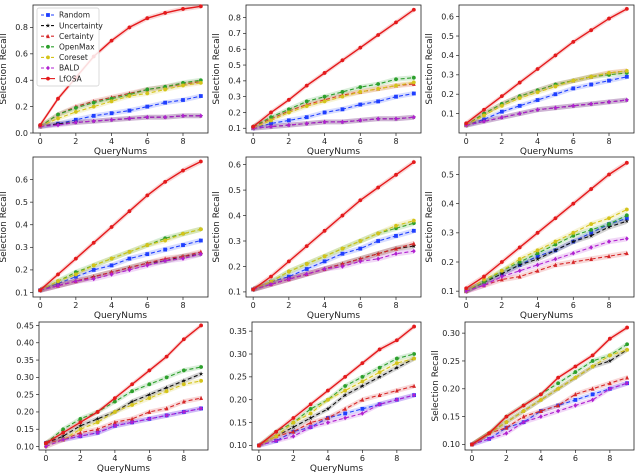  Describe the element at coordinates (77, 47) in the screenshot. I see `legend-entry: OpenMax` at that location.